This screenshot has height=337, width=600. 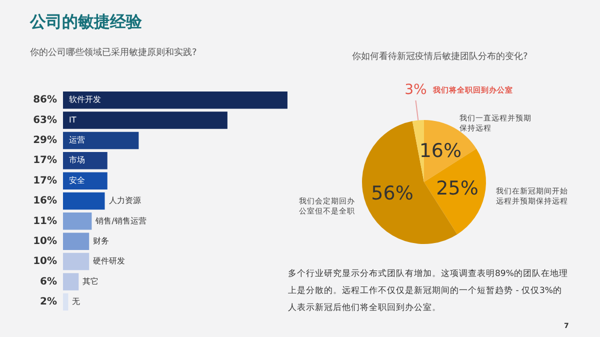 I want to click on y-tick-label: 运营, so click(x=77, y=140).